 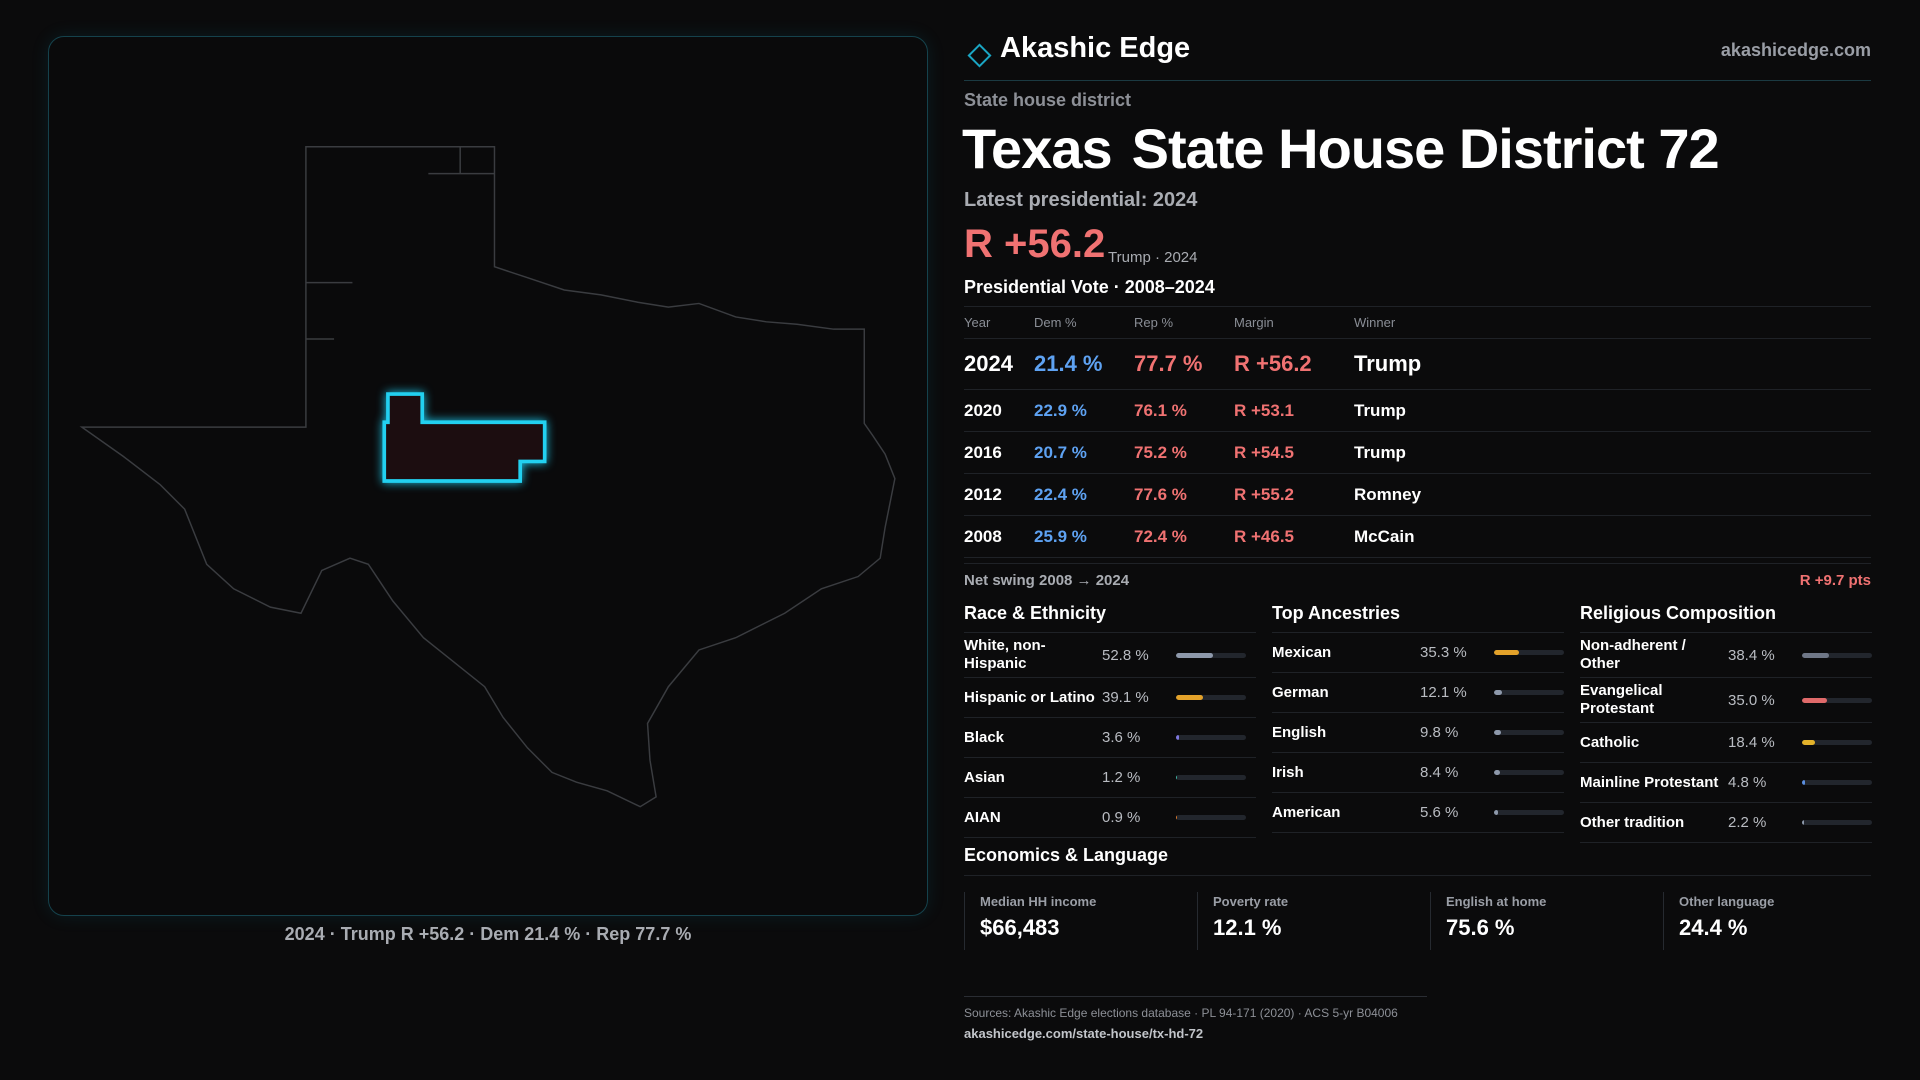 What do you see at coordinates (1264, 536) in the screenshot?
I see `table-cell: R +46.5` at bounding box center [1264, 536].